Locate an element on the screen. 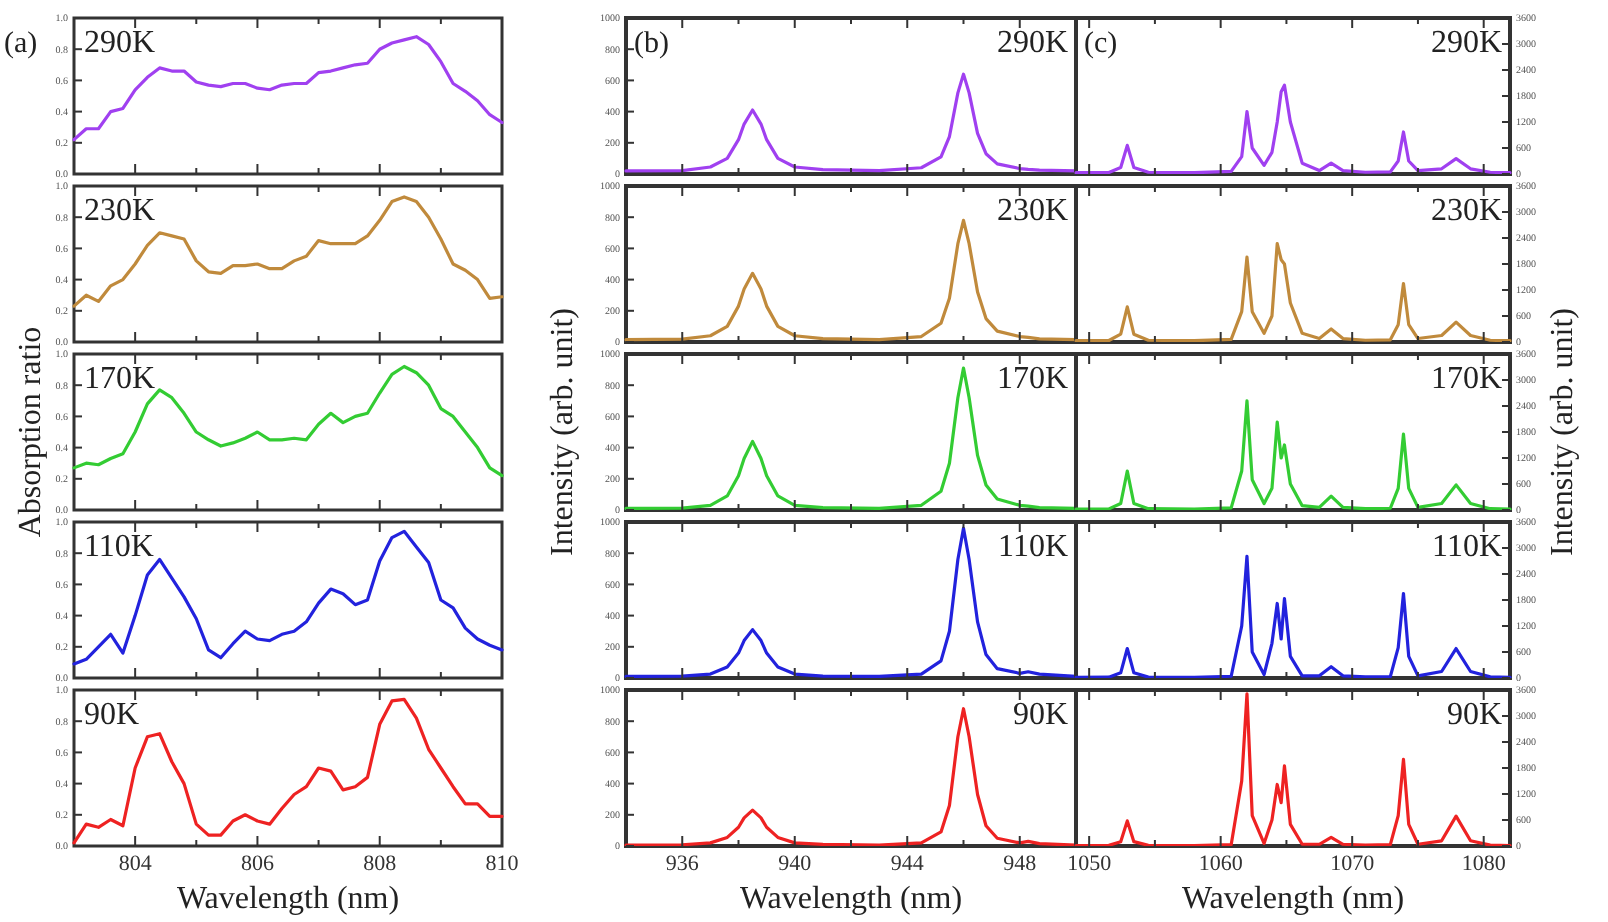  x-tick-label: 1050 is located at coordinates (1090, 864).